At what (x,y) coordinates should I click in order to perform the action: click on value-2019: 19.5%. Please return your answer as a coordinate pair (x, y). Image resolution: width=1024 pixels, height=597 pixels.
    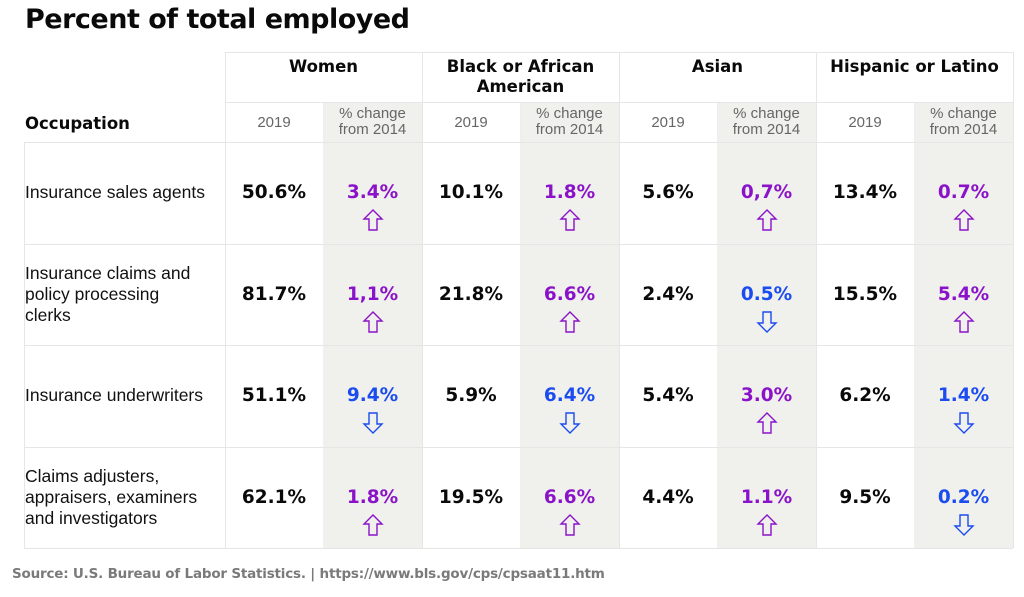
    Looking at the image, I should click on (471, 497).